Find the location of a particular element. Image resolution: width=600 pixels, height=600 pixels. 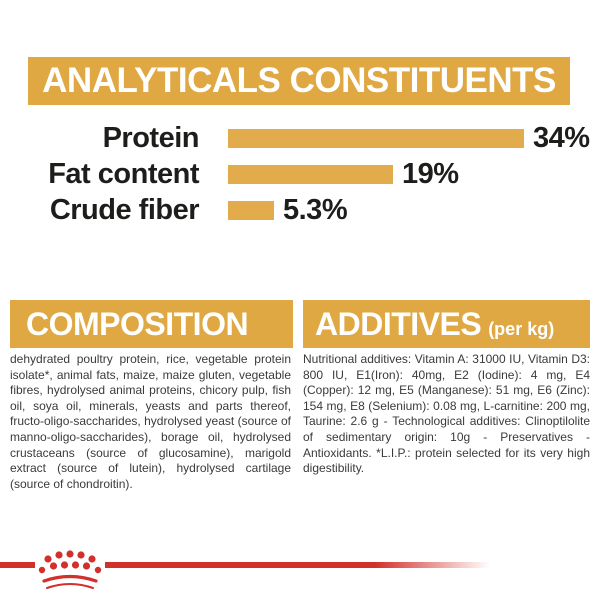

additives-heading-suffix: (per kg) is located at coordinates (521, 329).